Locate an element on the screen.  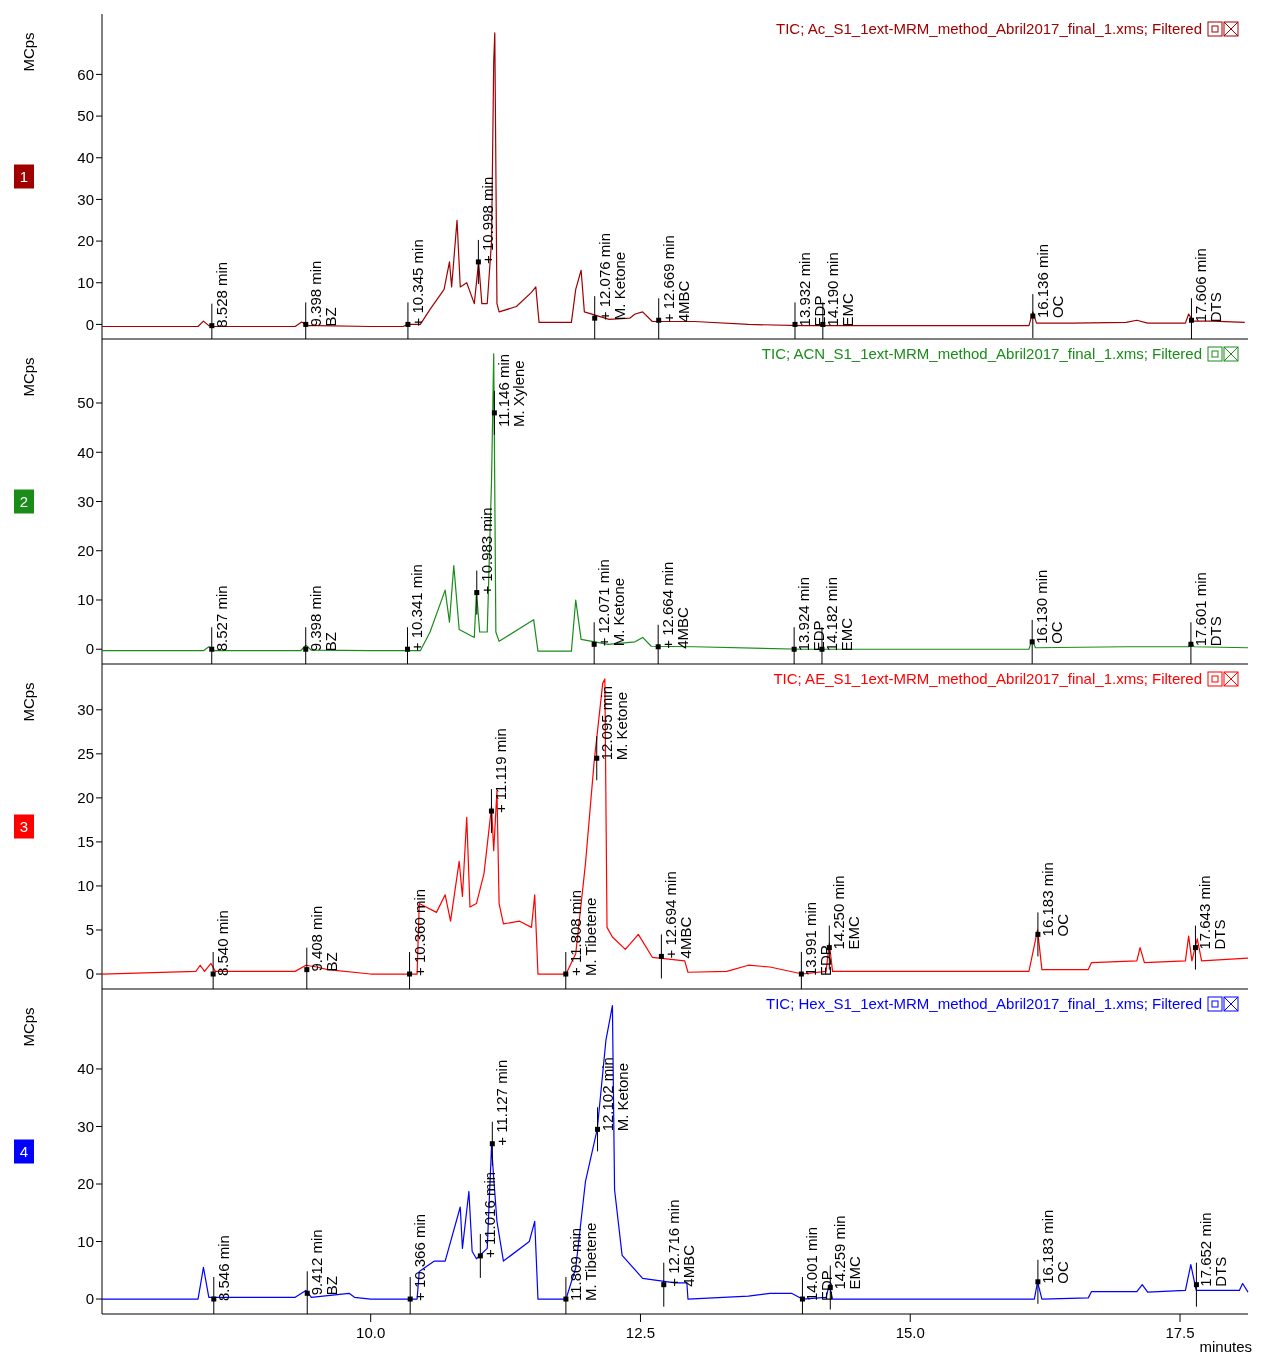
text: 2 is located at coordinates (24, 501).